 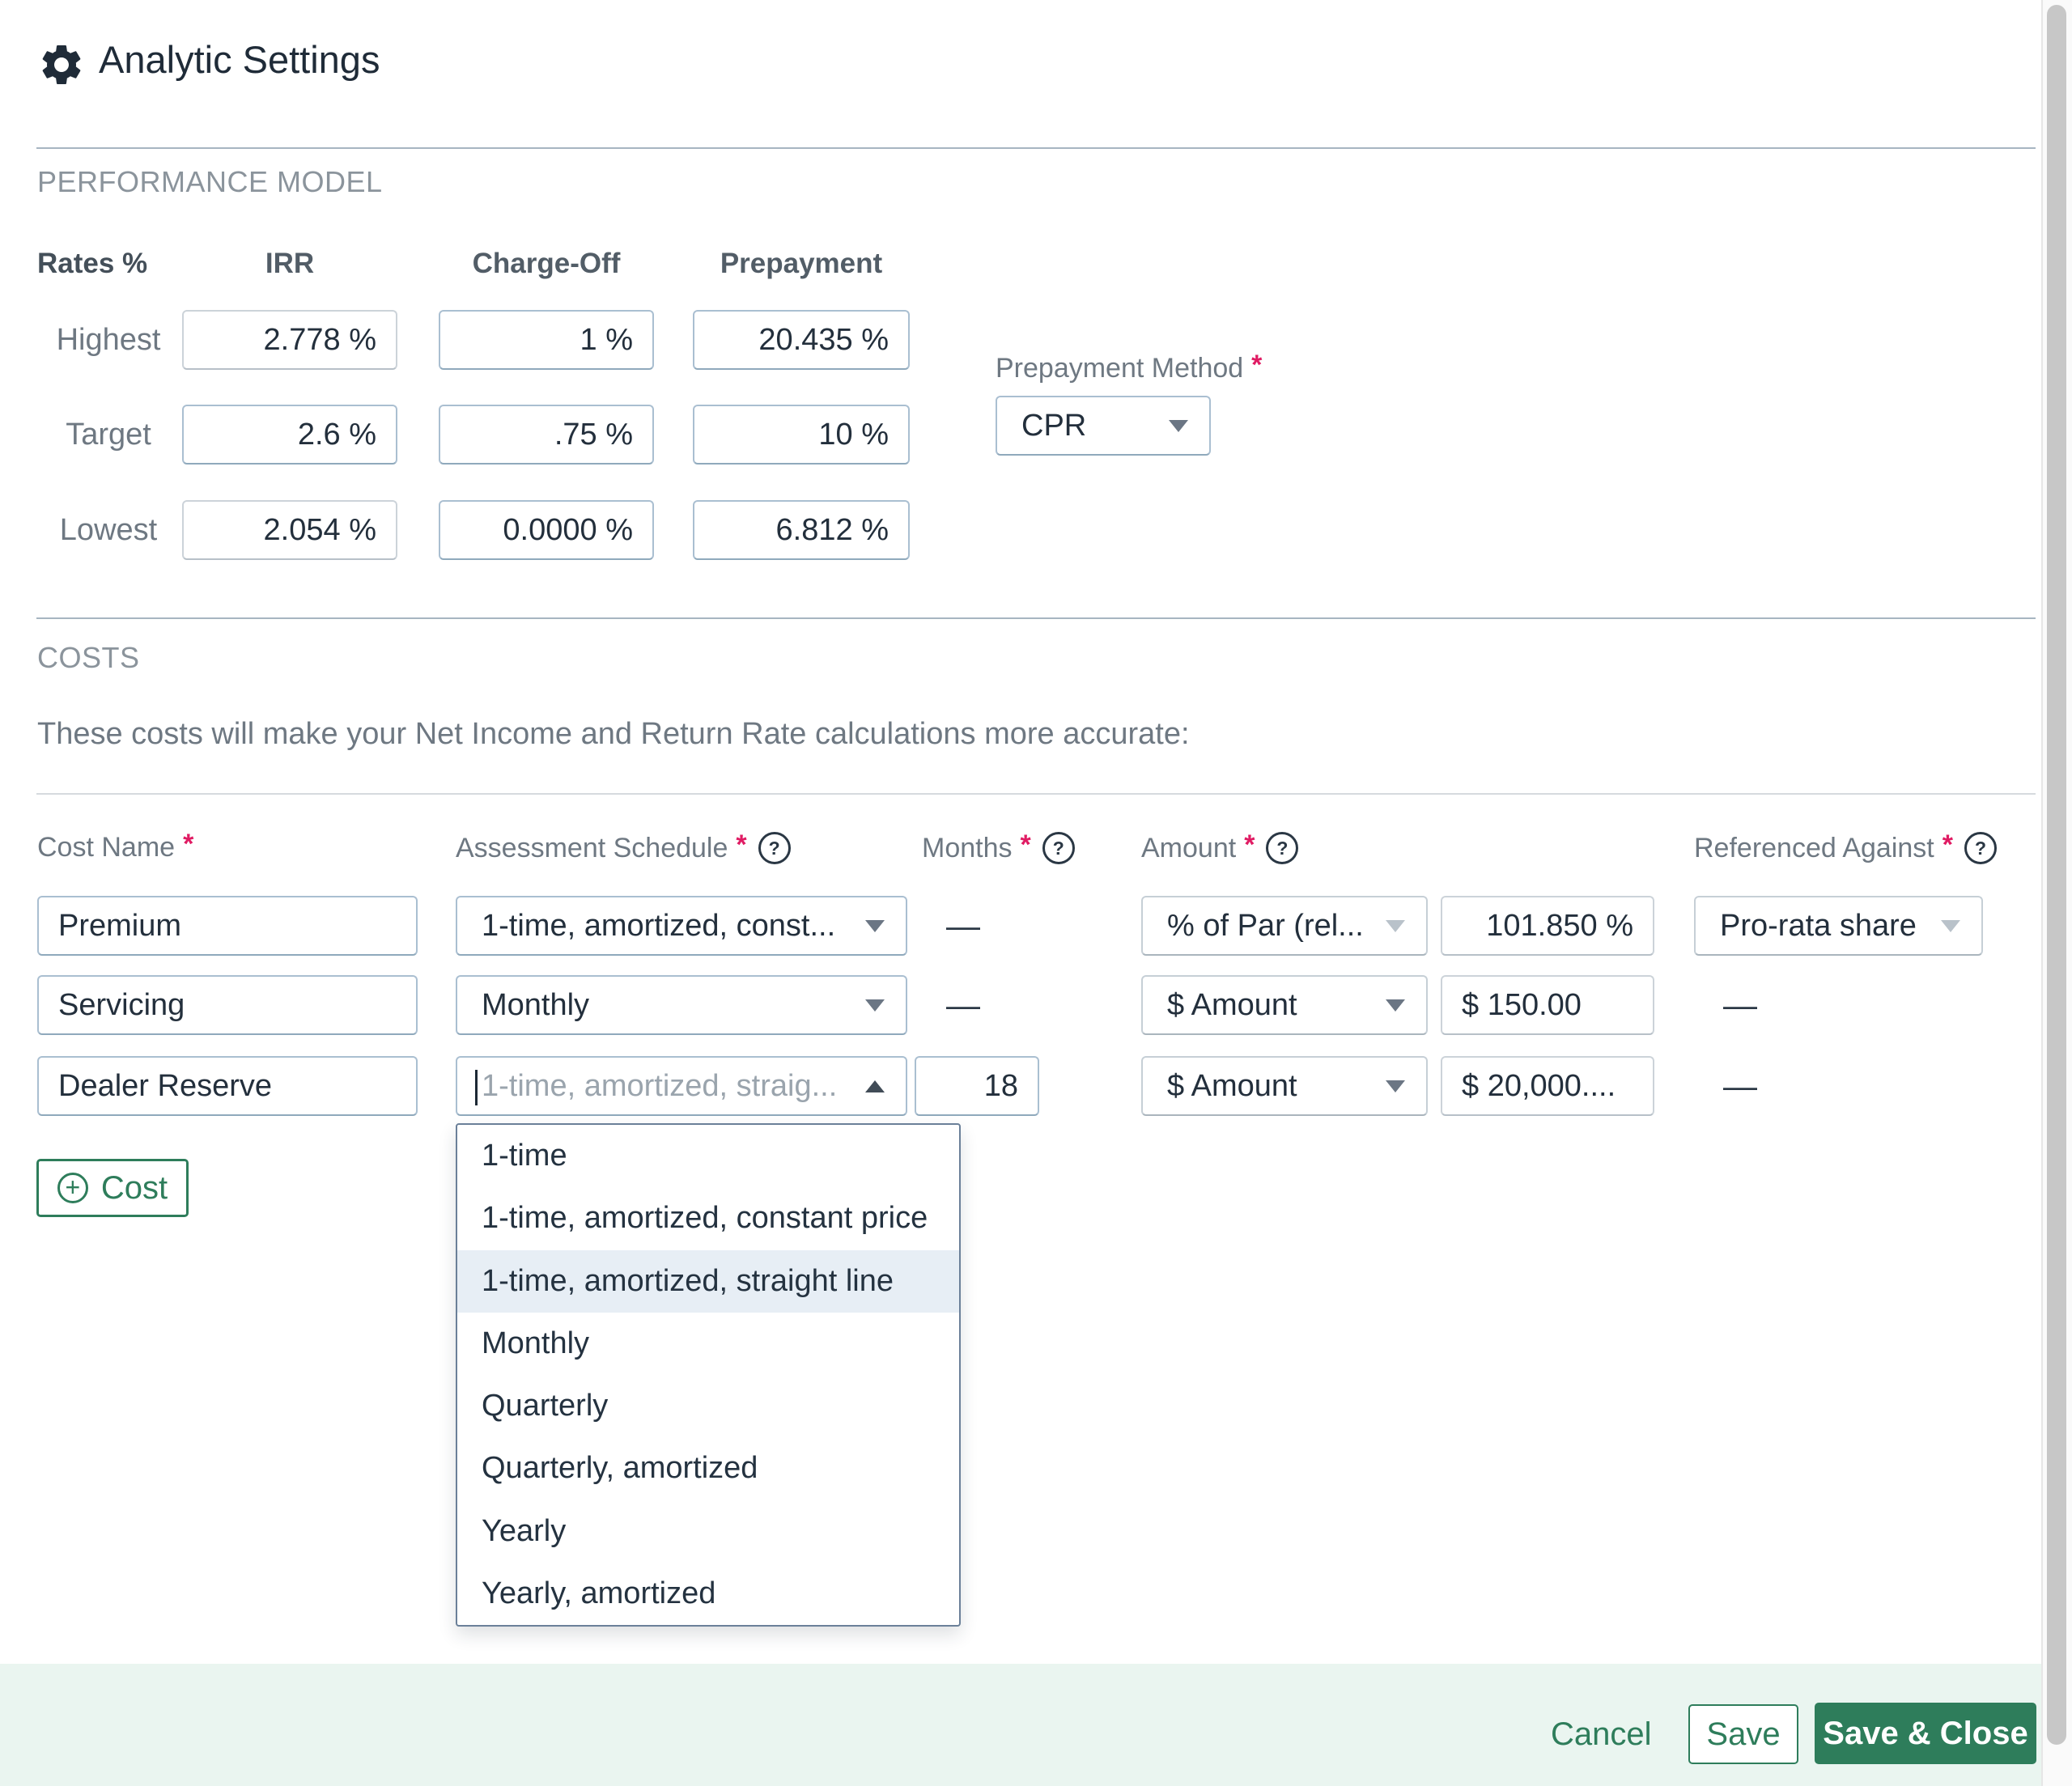 I want to click on add-cost-button: + Cost, so click(x=112, y=1188).